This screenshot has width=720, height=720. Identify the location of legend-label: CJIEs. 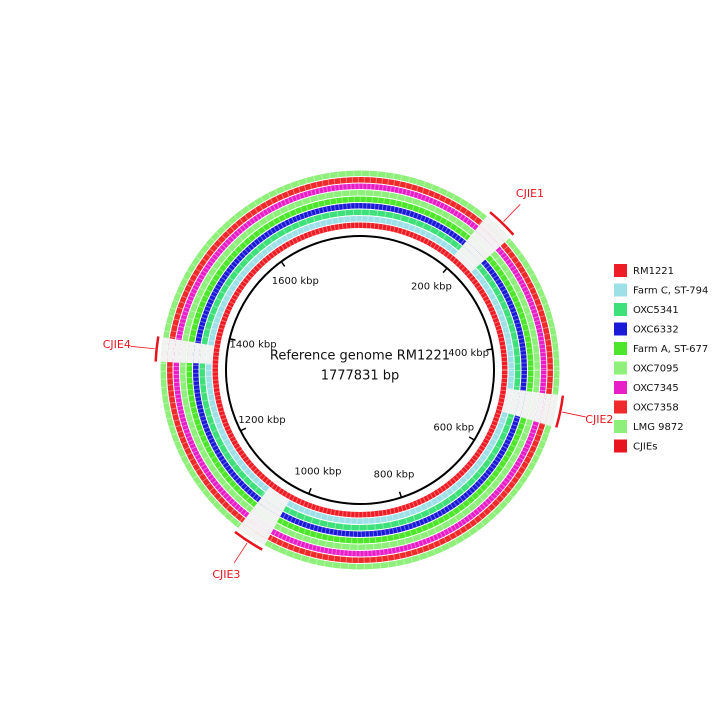
(645, 447).